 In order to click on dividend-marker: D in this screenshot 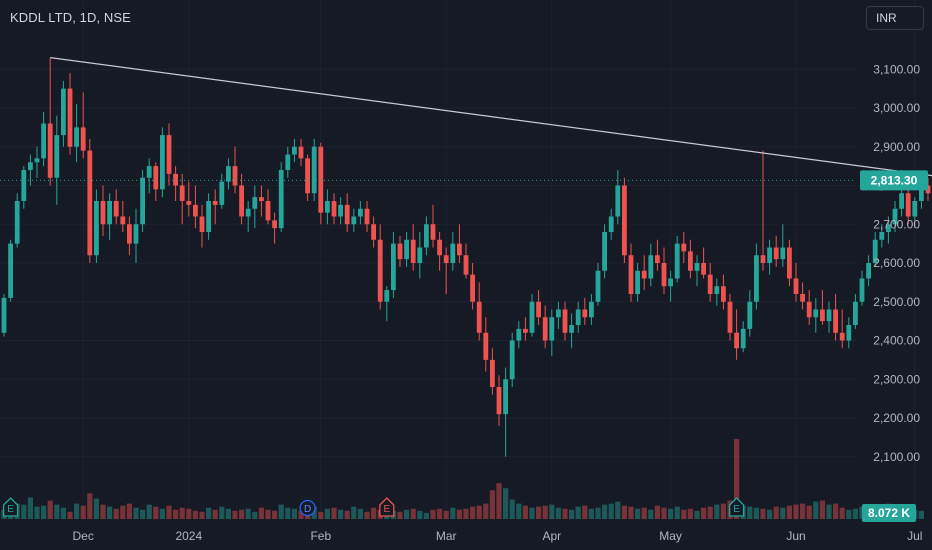, I will do `click(307, 508)`.